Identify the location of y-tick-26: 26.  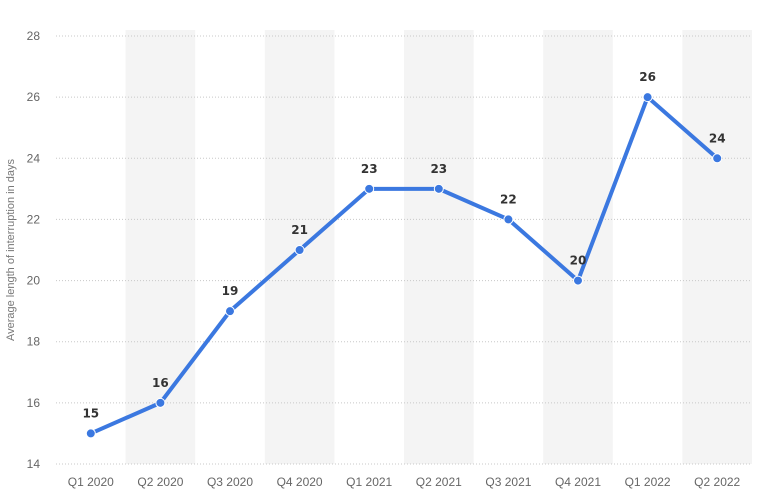
(34, 97).